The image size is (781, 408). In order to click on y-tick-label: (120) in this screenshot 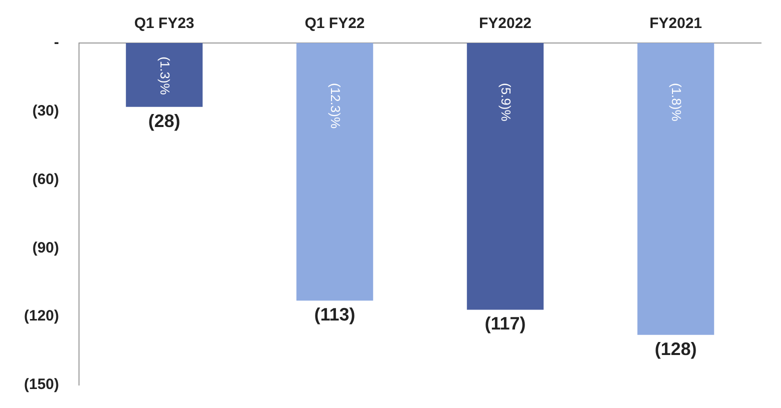, I will do `click(42, 316)`.